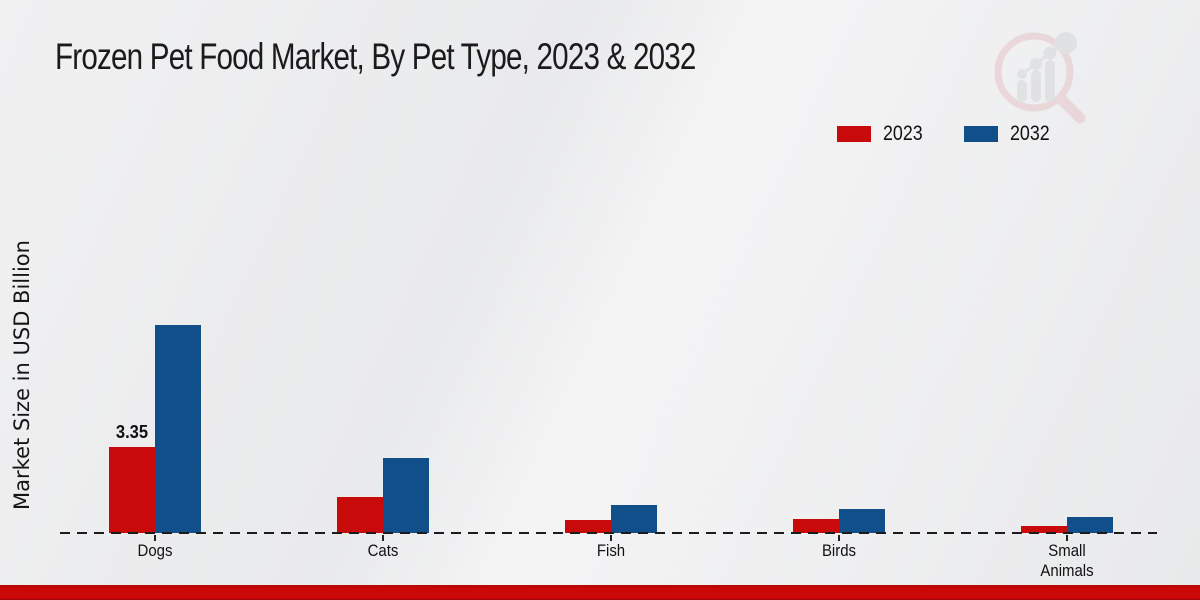  Describe the element at coordinates (360, 515) in the screenshot. I see `bar-2023-cats` at that location.